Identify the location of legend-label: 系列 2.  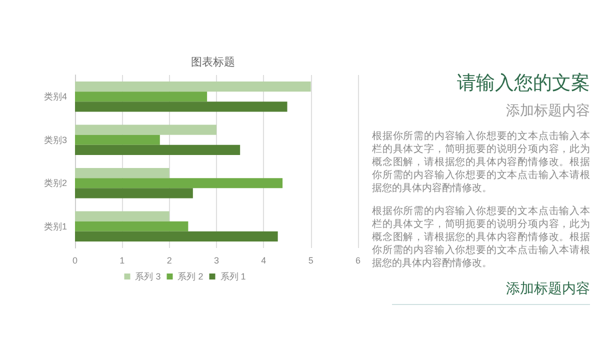
(191, 277).